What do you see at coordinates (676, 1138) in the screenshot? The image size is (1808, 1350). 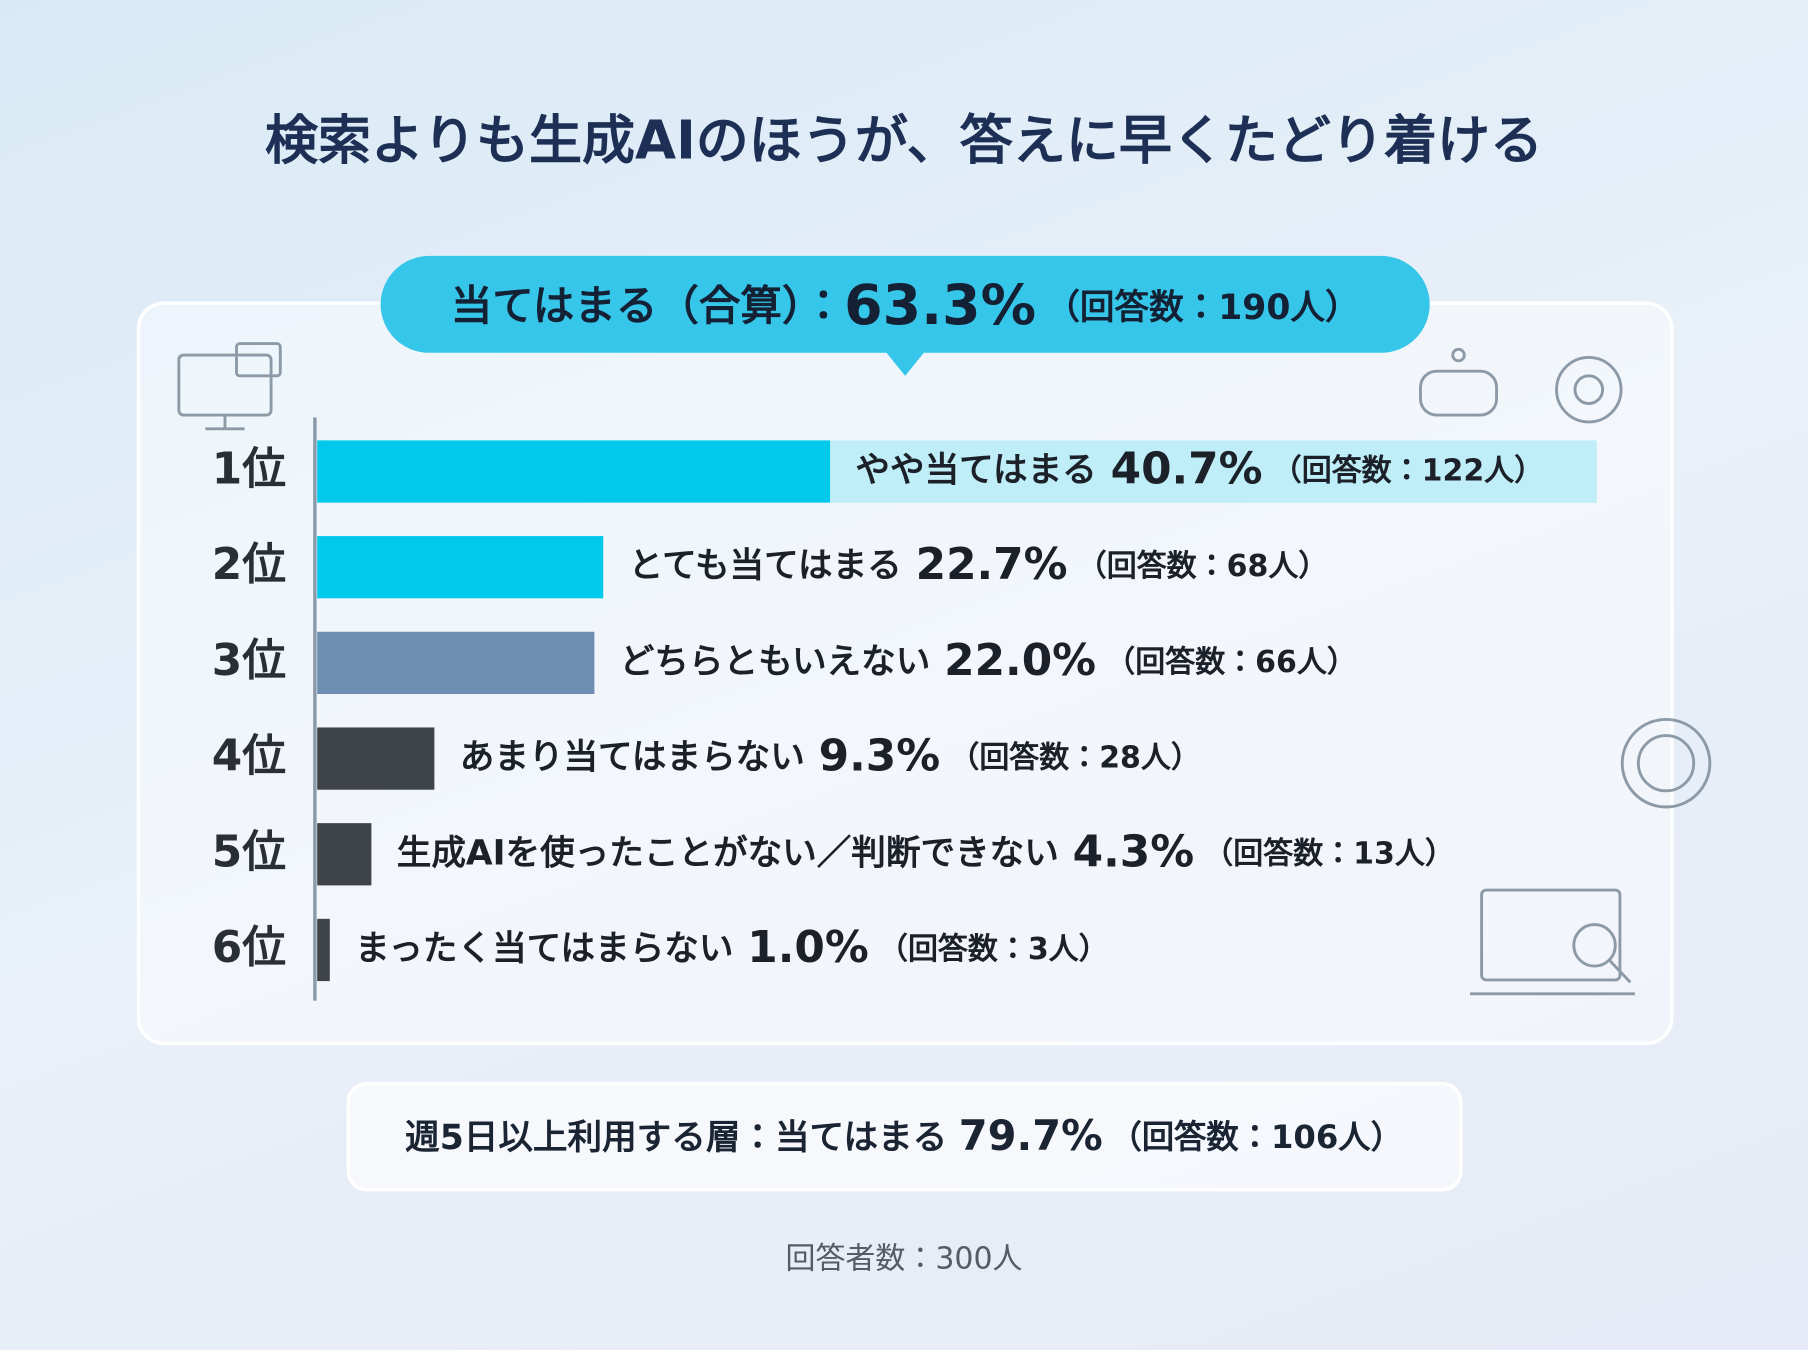 I see `callout-label: 週5日以上利用する層：当てはまる` at bounding box center [676, 1138].